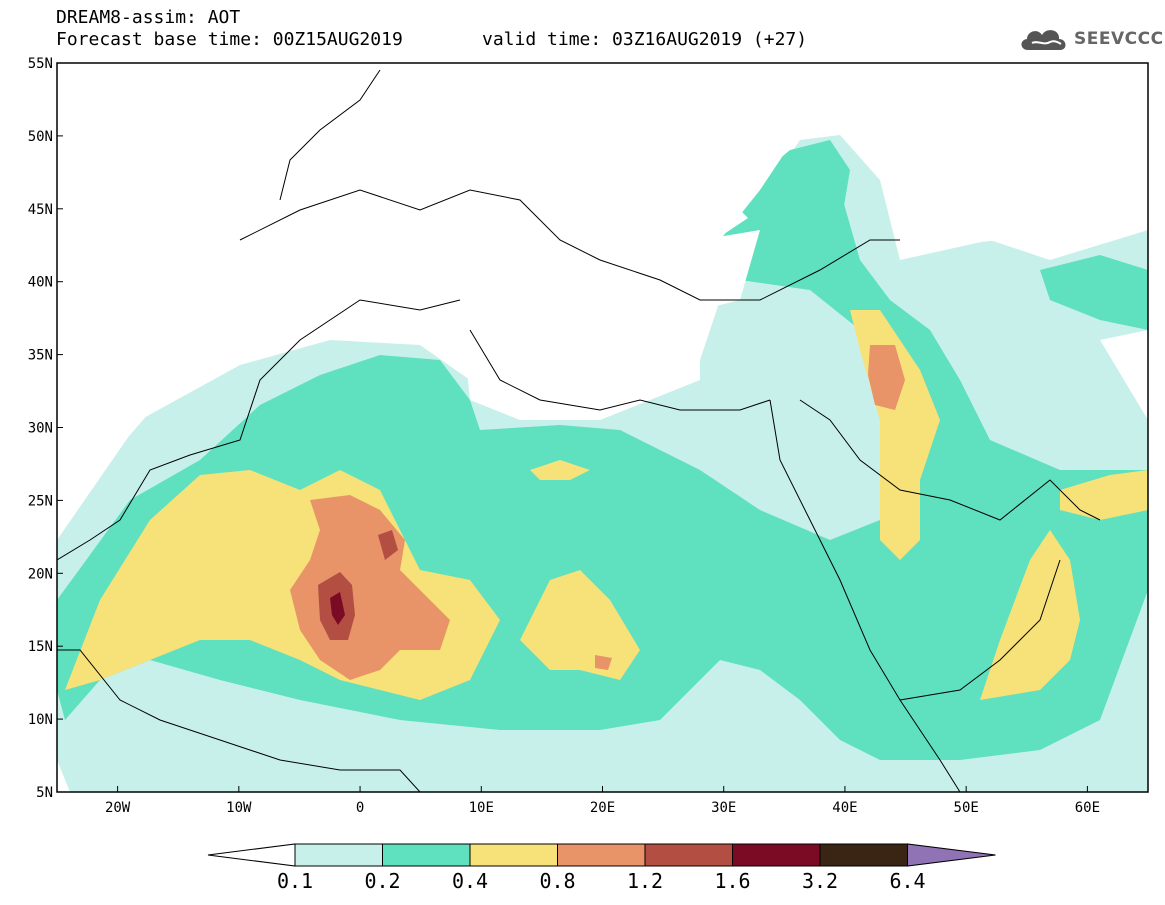 Image resolution: width=1165 pixels, height=905 pixels. I want to click on lat-axis: 5N 10N 15N 20N 25N 30N 35N 40N 45N 50N 55N, so click(45, 428).